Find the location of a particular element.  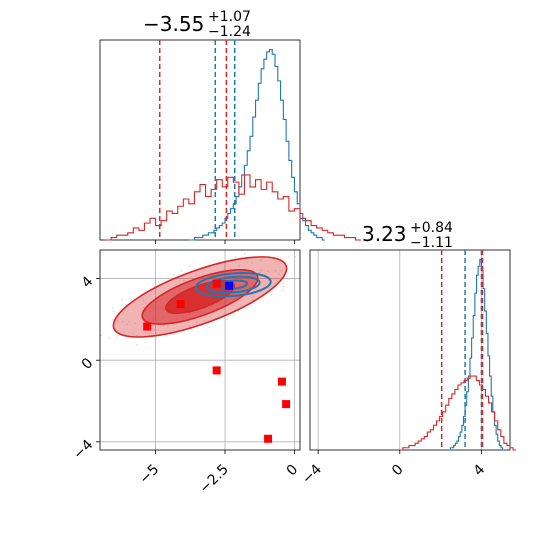

joint-ytick-label-1: 0 is located at coordinates (88, 364).